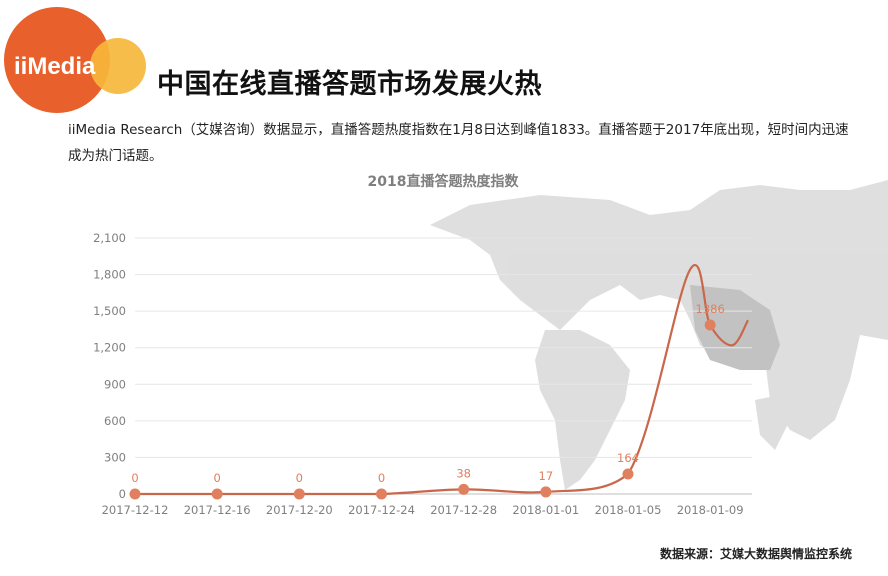 This screenshot has width=888, height=576. I want to click on data-label: 1386, so click(710, 309).